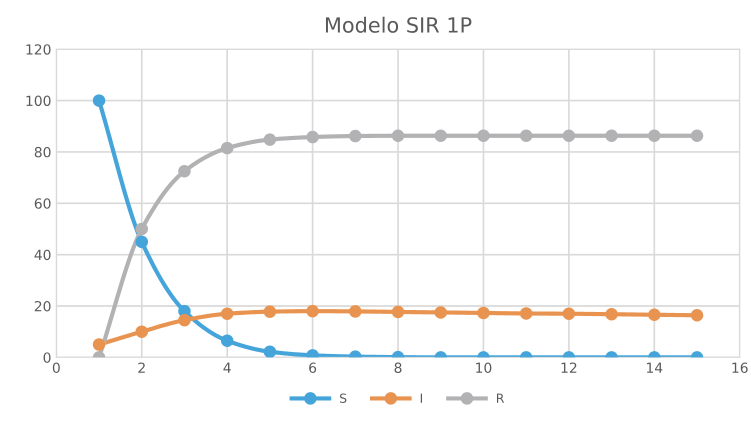 The image size is (751, 428). What do you see at coordinates (42, 306) in the screenshot?
I see `y-tick-label: 20` at bounding box center [42, 306].